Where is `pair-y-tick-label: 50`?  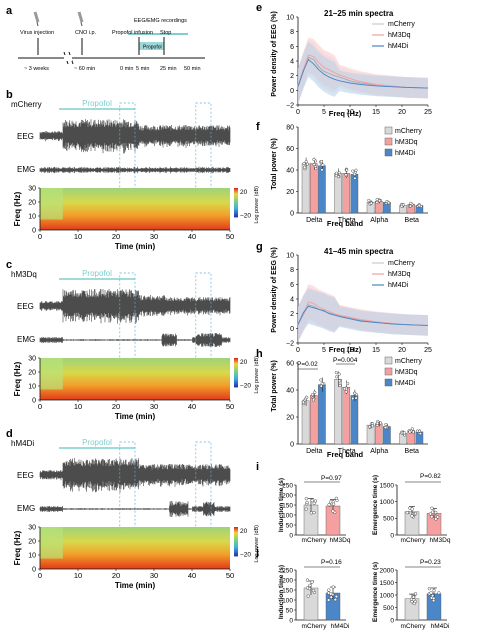
pair-y-tick-label: 50 is located at coordinates (290, 525).